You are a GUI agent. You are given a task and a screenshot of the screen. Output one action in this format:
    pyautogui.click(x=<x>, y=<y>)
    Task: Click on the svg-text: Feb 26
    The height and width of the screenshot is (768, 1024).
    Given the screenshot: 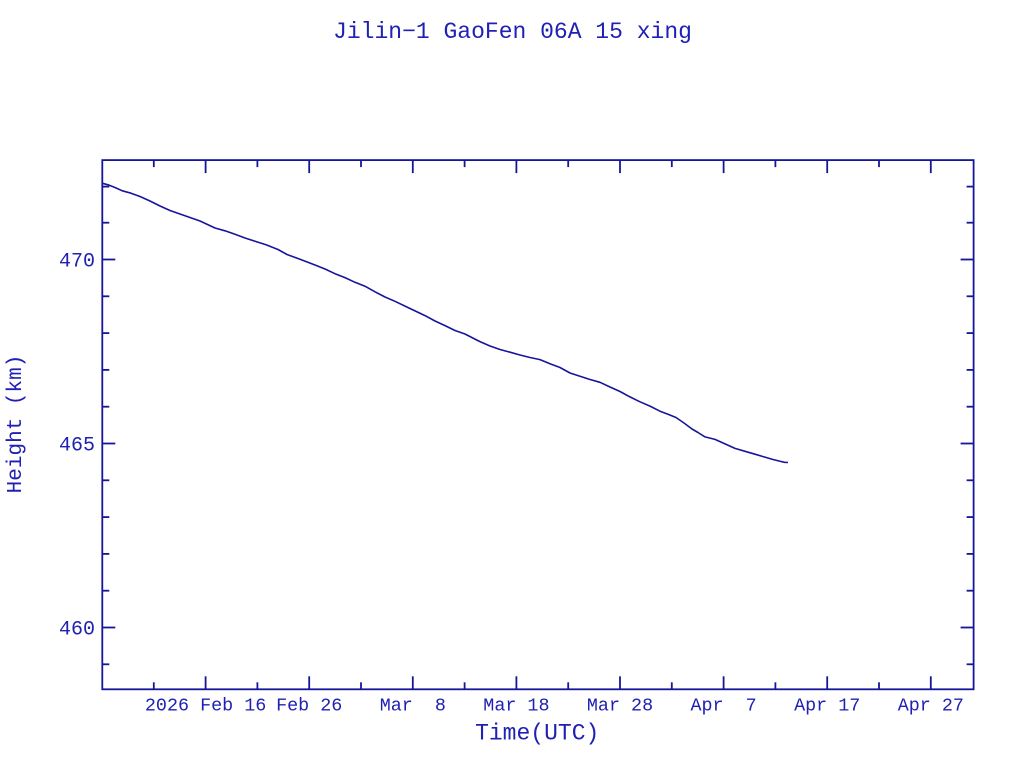 What is the action you would take?
    pyautogui.click(x=309, y=706)
    